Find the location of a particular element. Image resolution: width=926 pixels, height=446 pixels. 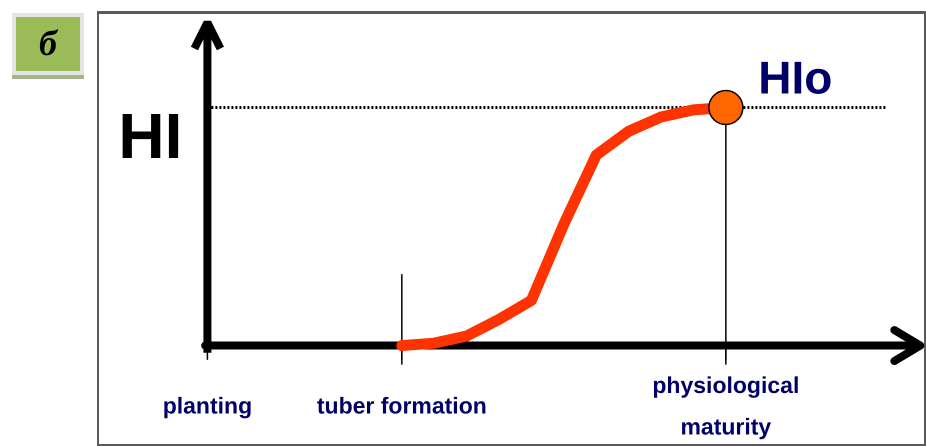

y-axis-title: HI is located at coordinates (150, 136).